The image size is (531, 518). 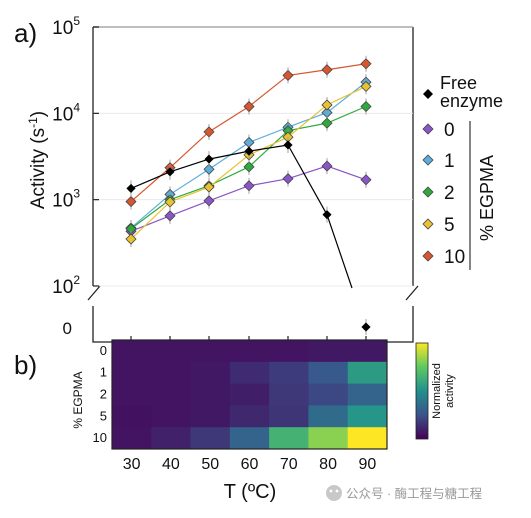 What do you see at coordinates (289, 464) in the screenshot?
I see `x-tick-label: 70` at bounding box center [289, 464].